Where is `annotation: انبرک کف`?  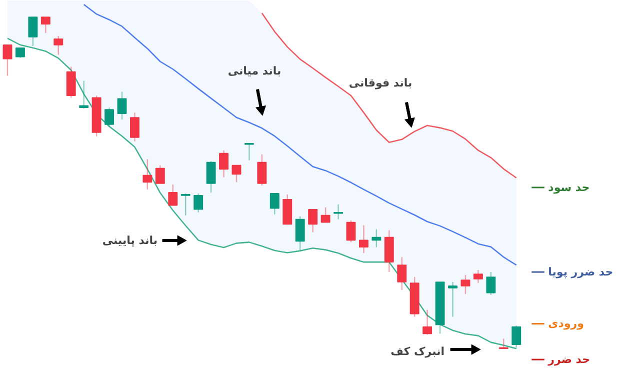 annotation: انبرک کف is located at coordinates (417, 351).